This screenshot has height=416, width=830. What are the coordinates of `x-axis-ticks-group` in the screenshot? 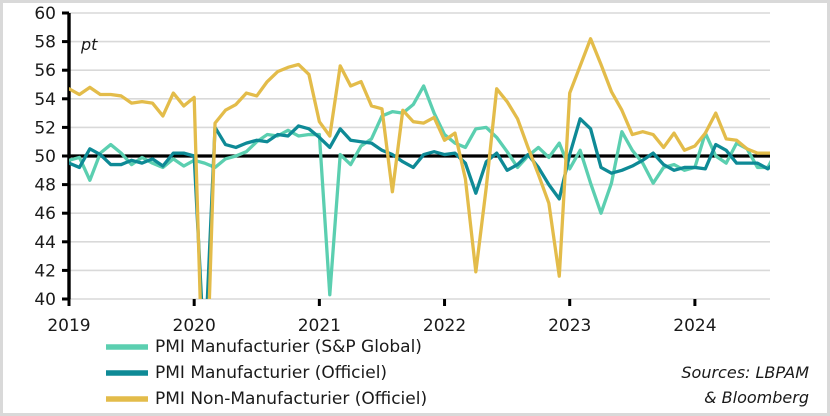 It's located at (382, 302).